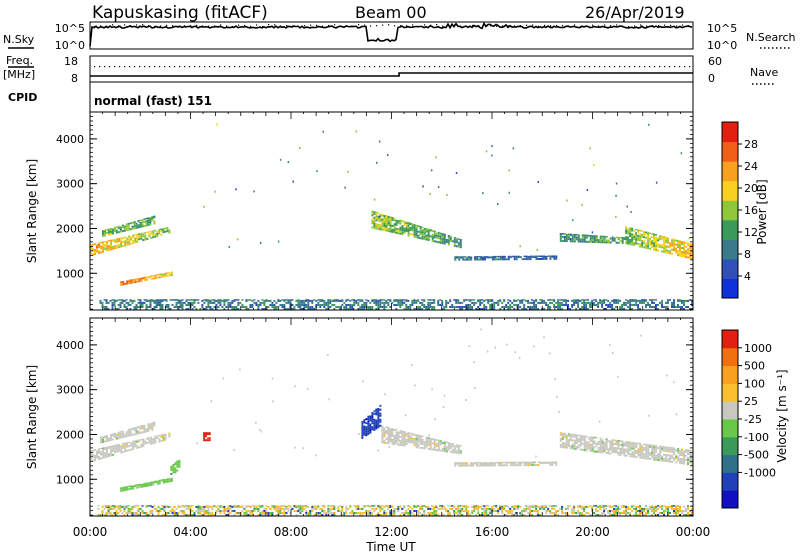 The image size is (800, 554). I want to click on y-tick-label: 4000, so click(70, 345).